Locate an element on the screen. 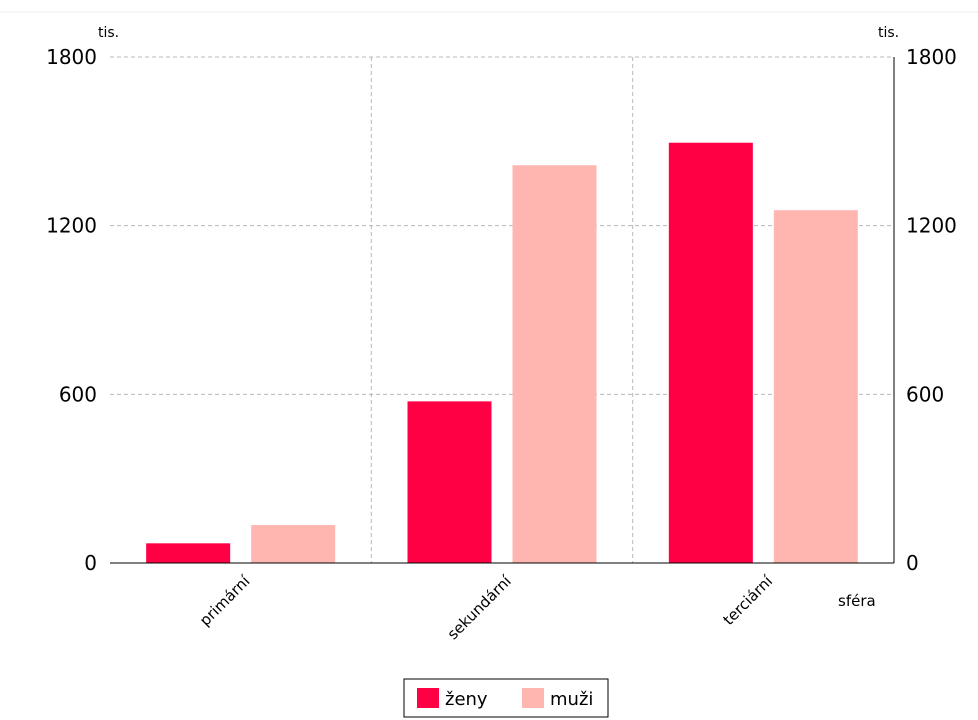 This screenshot has height=720, width=978. left-axis-unit: tis. is located at coordinates (108, 33).